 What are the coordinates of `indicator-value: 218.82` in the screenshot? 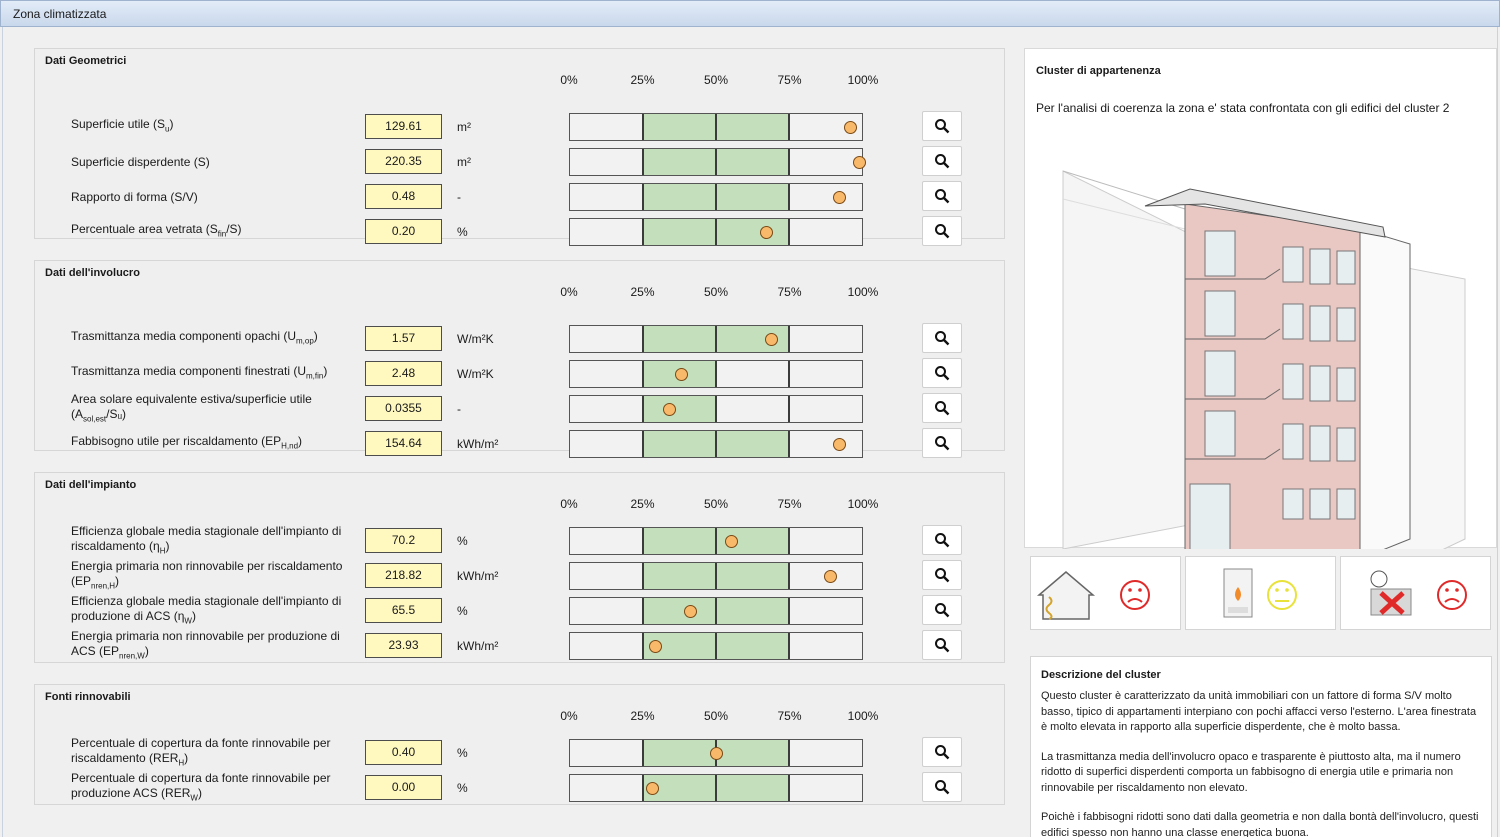 It's located at (403, 575).